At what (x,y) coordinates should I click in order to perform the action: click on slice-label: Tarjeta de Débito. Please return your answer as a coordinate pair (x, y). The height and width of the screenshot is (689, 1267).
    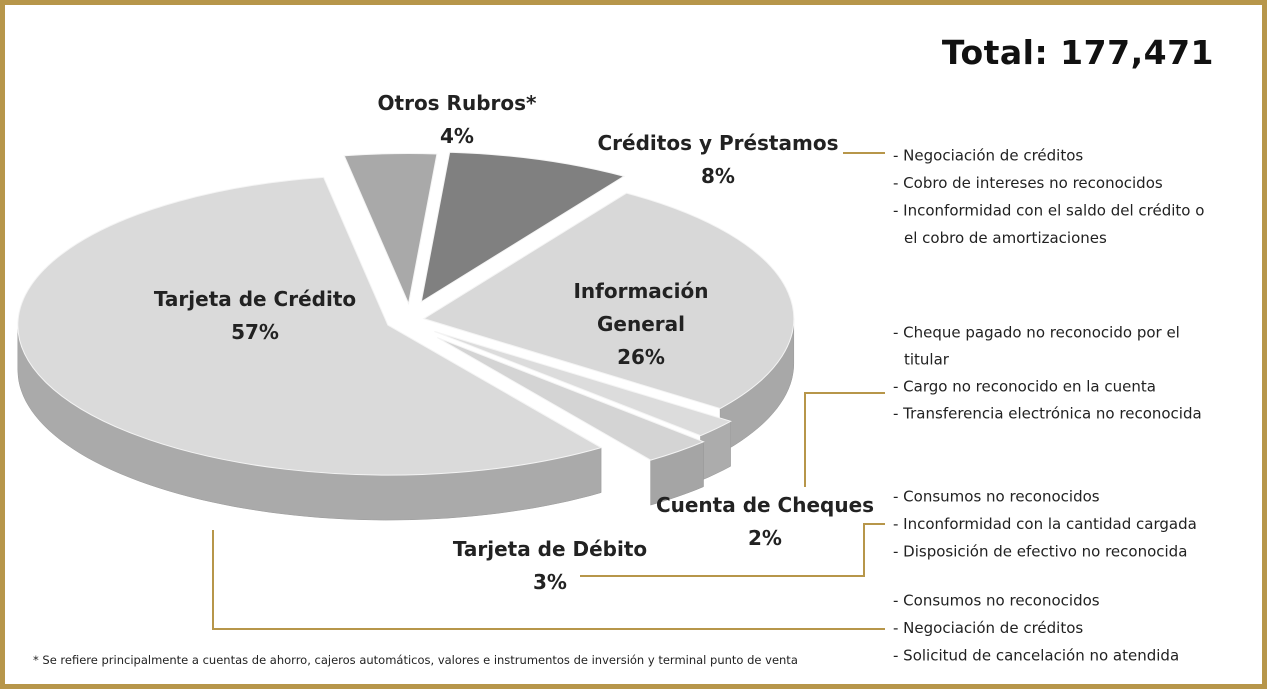
    Looking at the image, I should click on (550, 549).